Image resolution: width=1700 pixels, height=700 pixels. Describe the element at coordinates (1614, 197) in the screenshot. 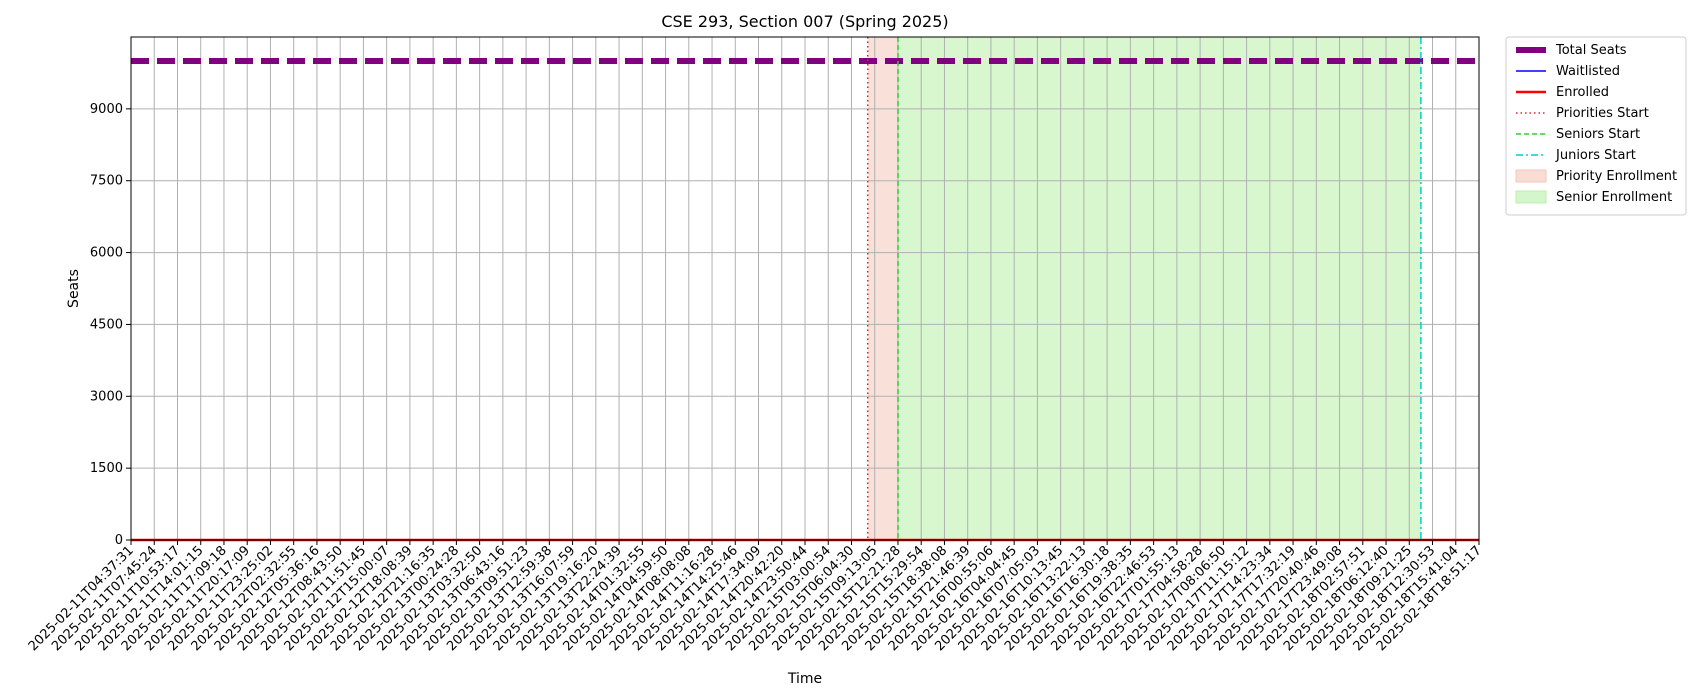

I see `legend-label-7: Senior Enrollment` at that location.